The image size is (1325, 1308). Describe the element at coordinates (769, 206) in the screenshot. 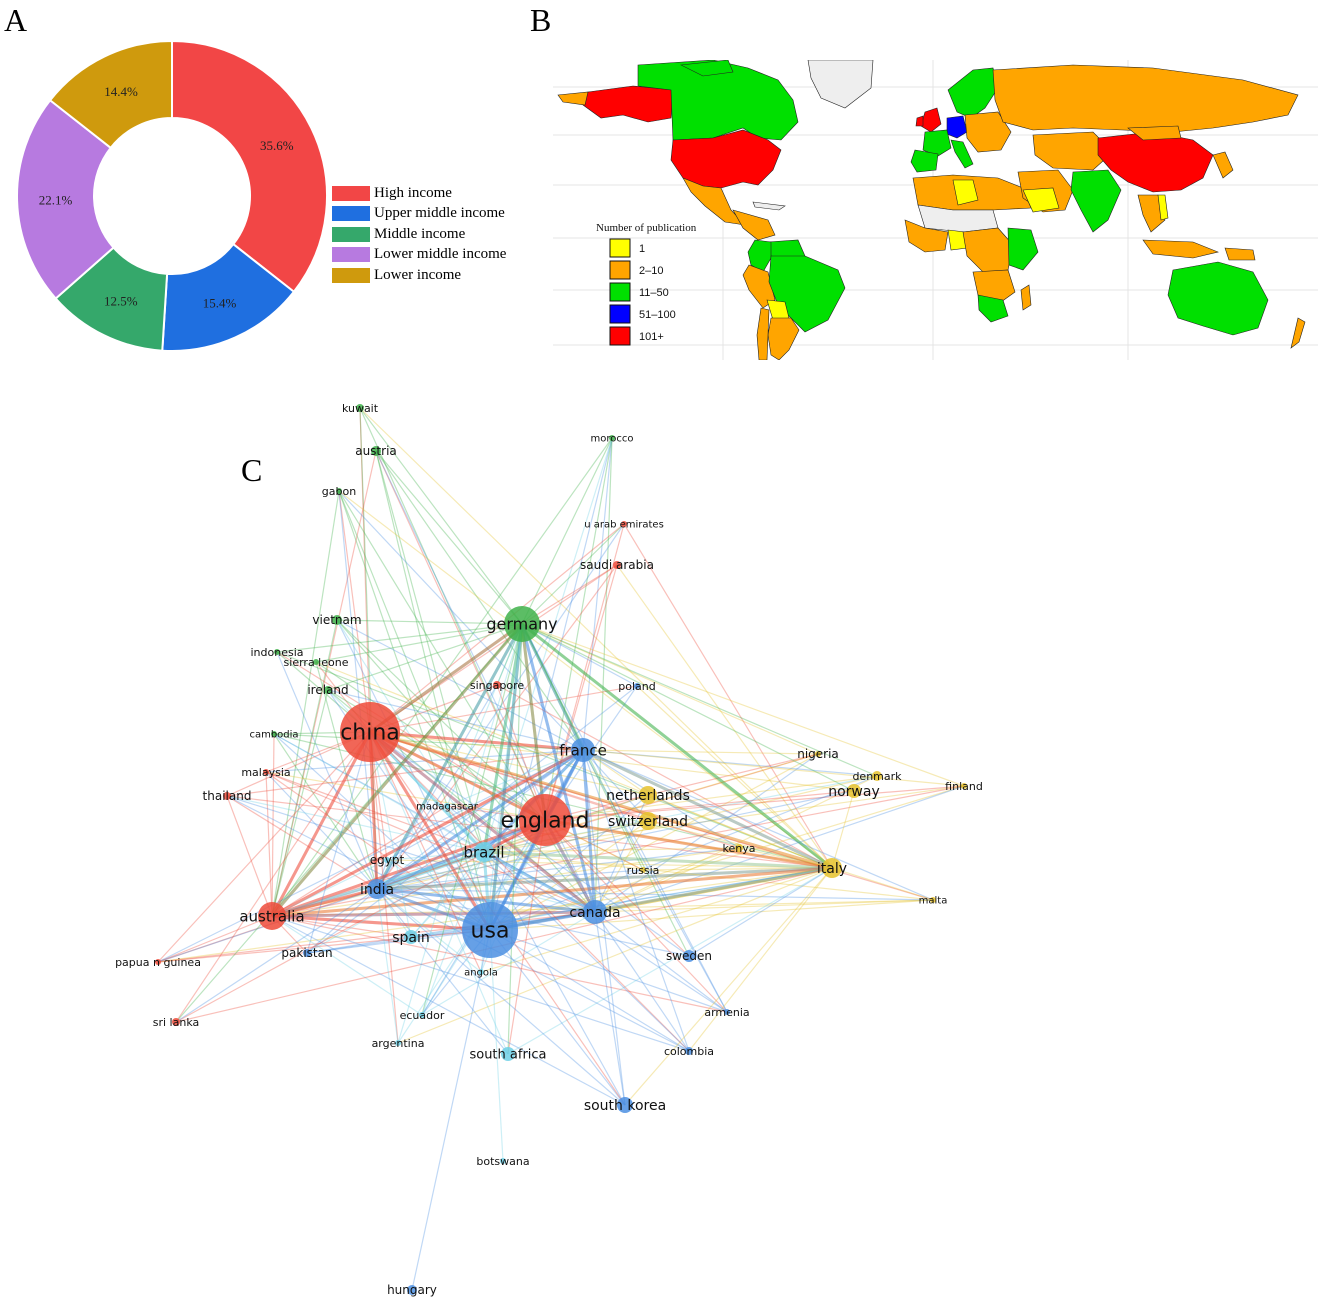

I see `map-region-cuba` at that location.